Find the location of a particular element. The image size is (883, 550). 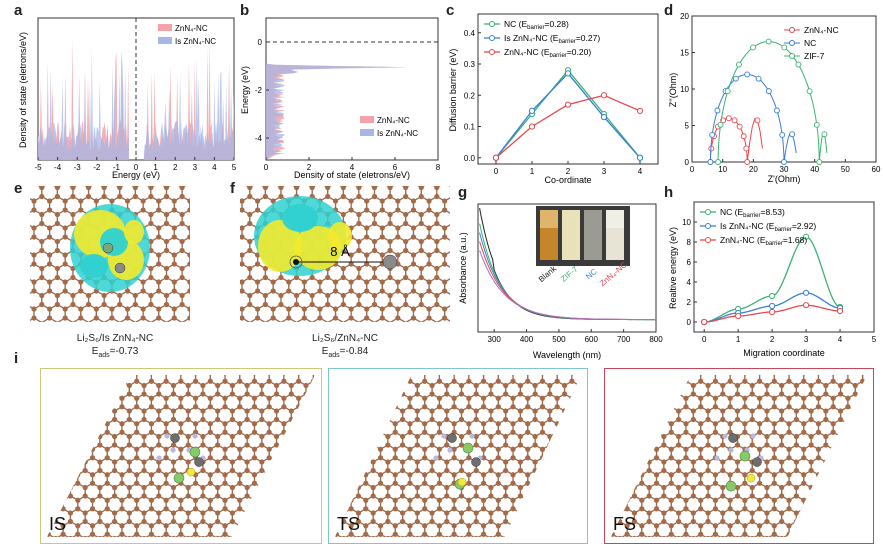

y-tick-label: -2 is located at coordinates (259, 90).